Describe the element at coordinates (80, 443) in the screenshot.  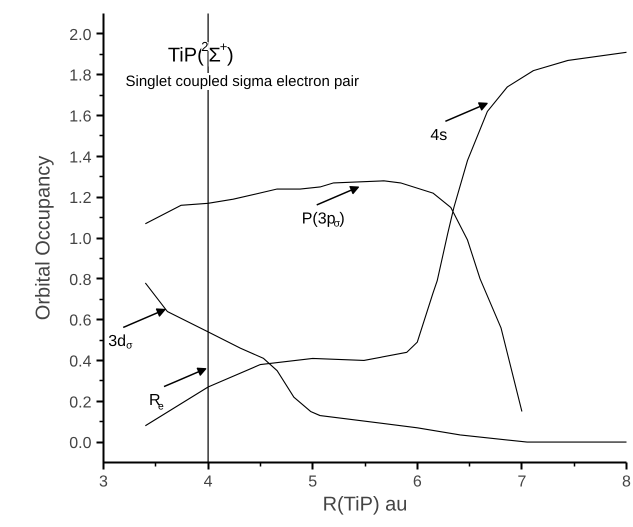
I see `y-tick-label: 0.0` at that location.